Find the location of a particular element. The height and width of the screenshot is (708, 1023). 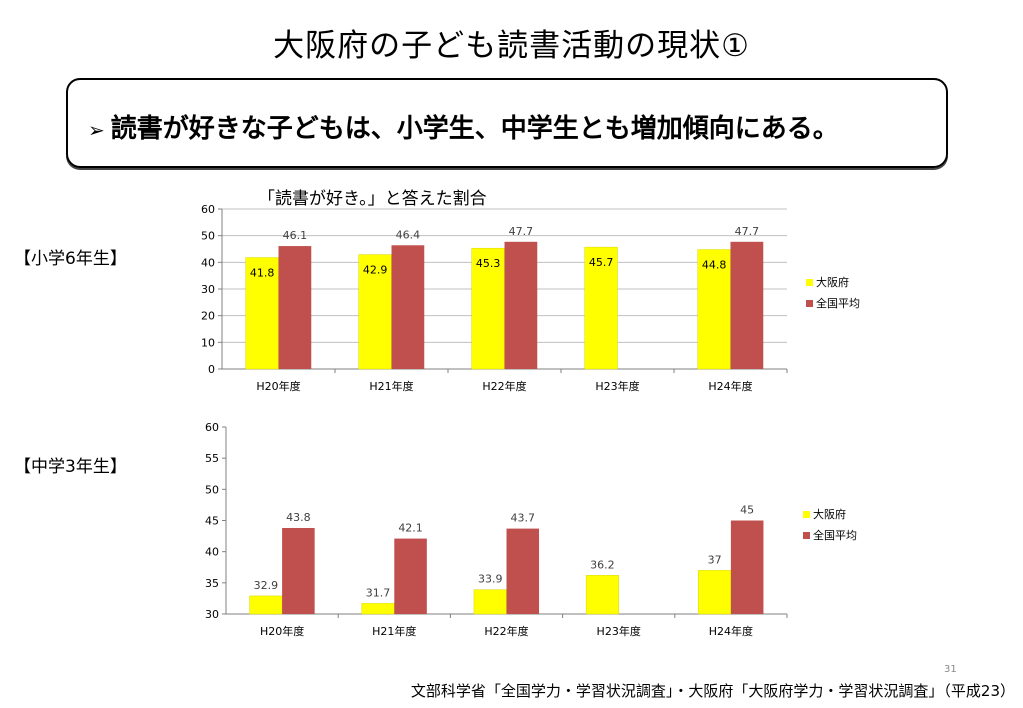

y-tick-label: 45 is located at coordinates (212, 521).